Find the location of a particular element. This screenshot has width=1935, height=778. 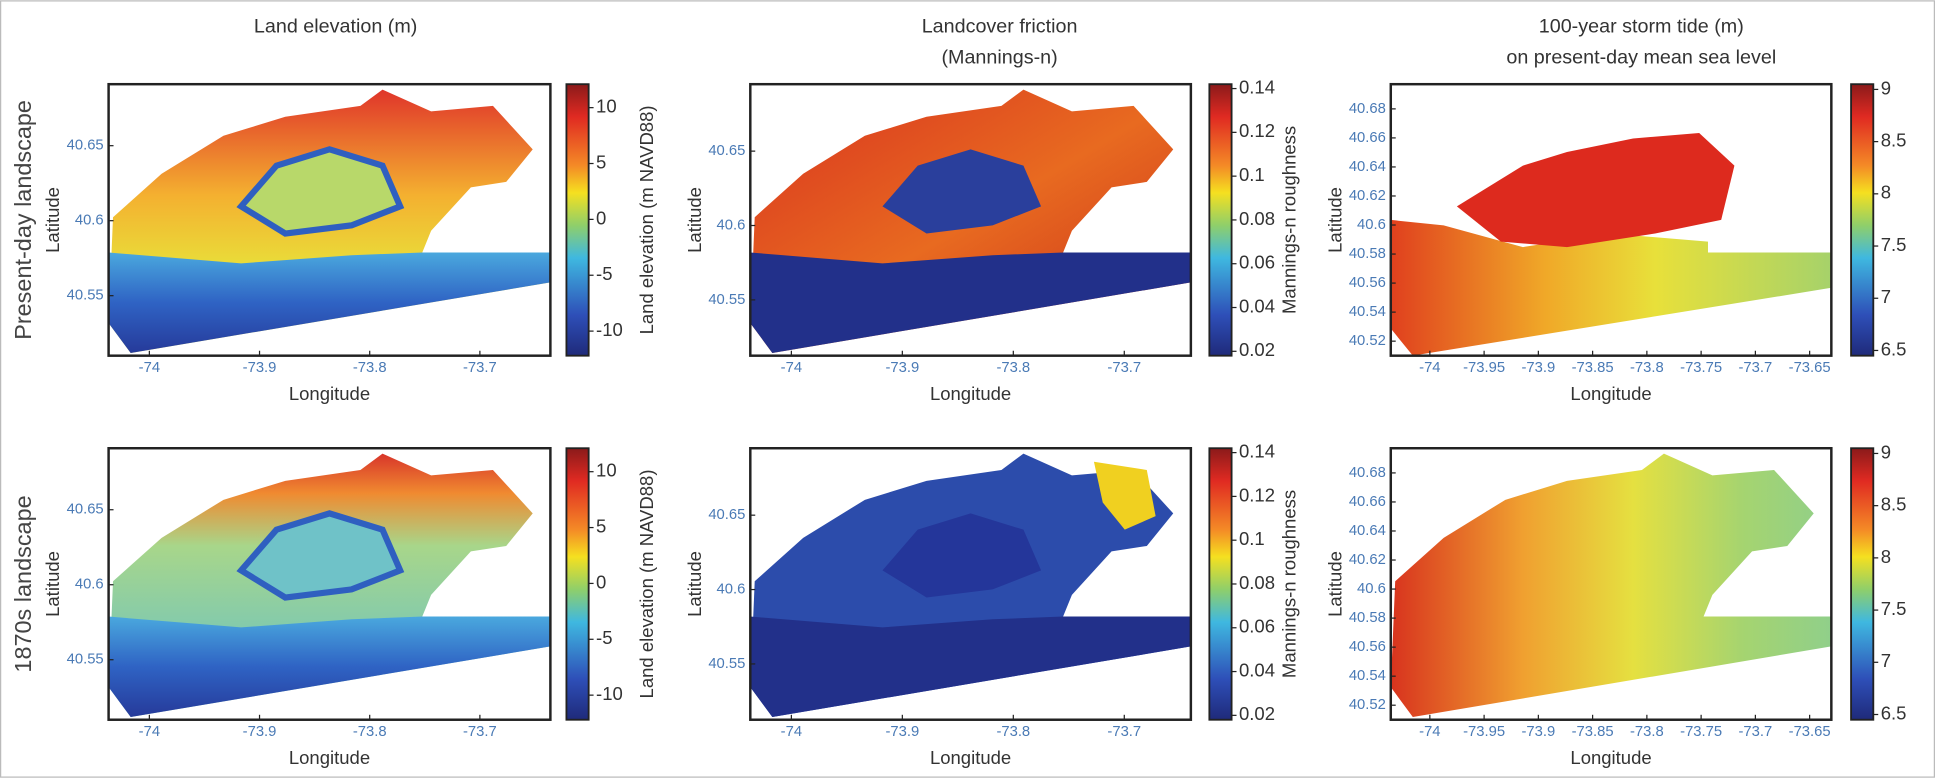

x-tick-label: -73.65 is located at coordinates (1810, 732).